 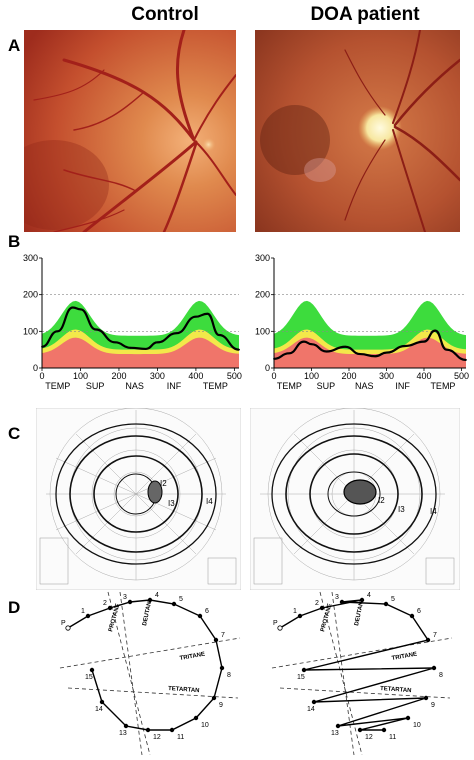 I want to click on panel-label-a: A, so click(x=14, y=45).